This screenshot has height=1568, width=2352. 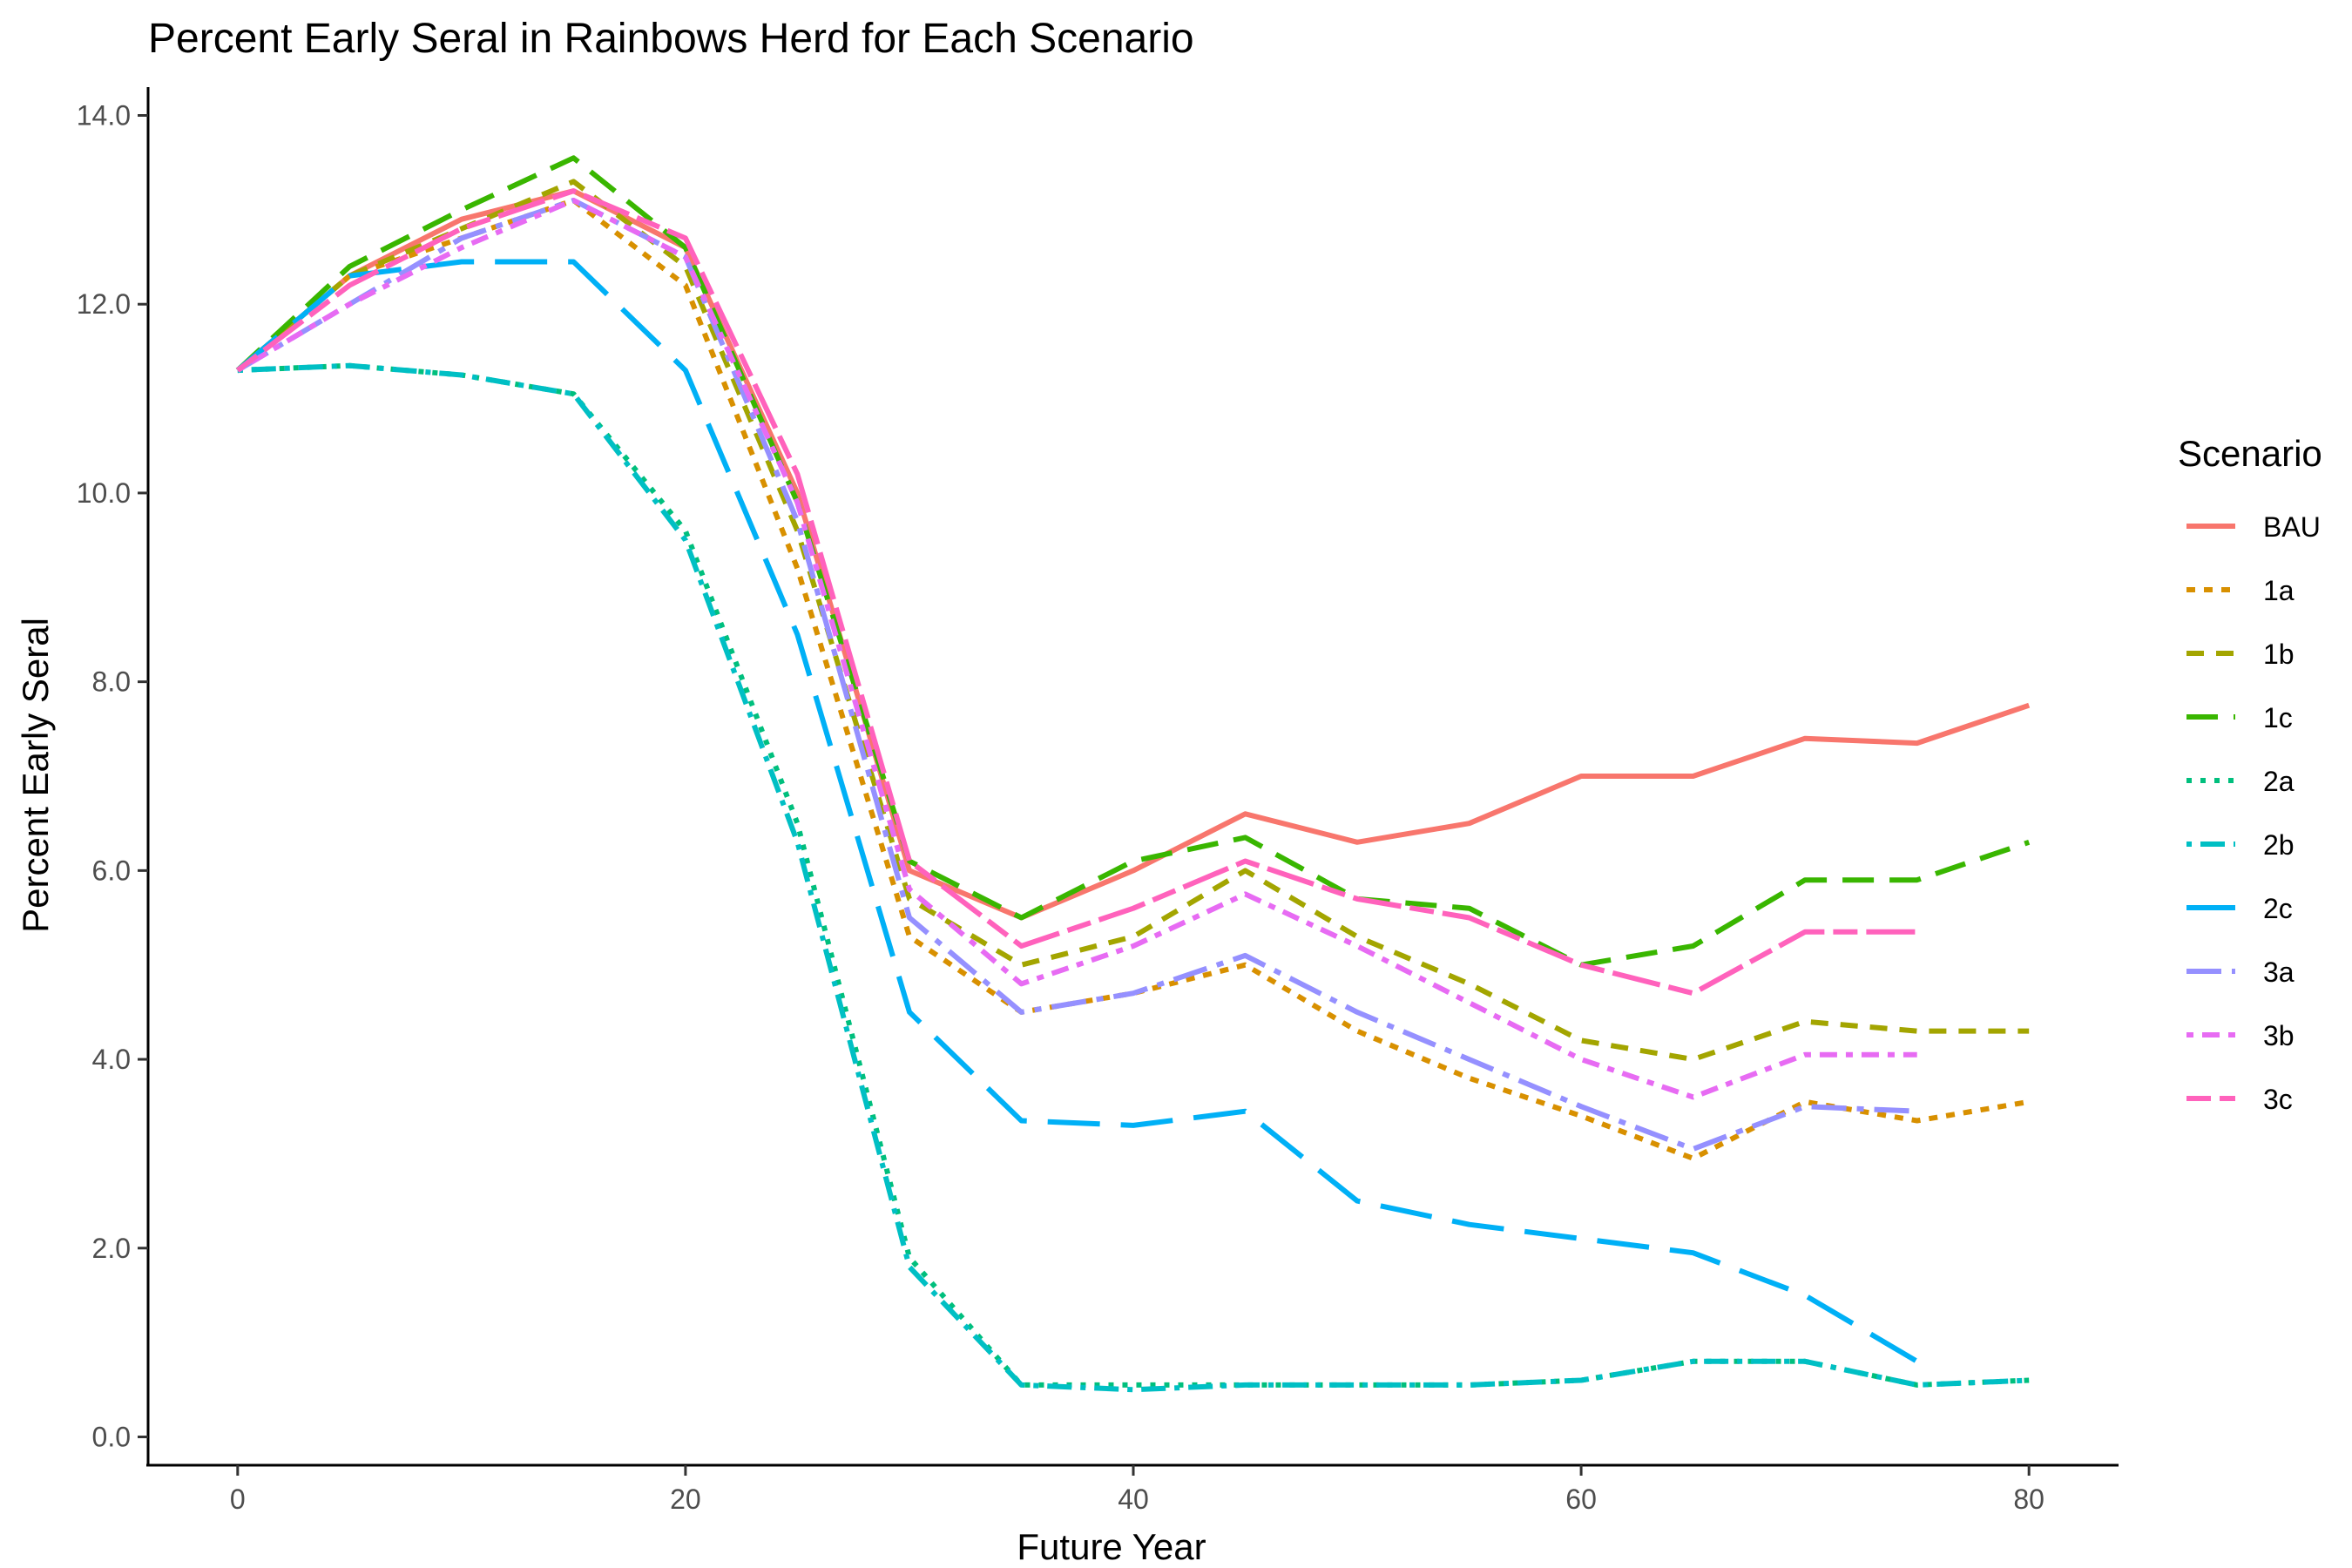 I want to click on x-tick-label: 20, so click(x=685, y=1499).